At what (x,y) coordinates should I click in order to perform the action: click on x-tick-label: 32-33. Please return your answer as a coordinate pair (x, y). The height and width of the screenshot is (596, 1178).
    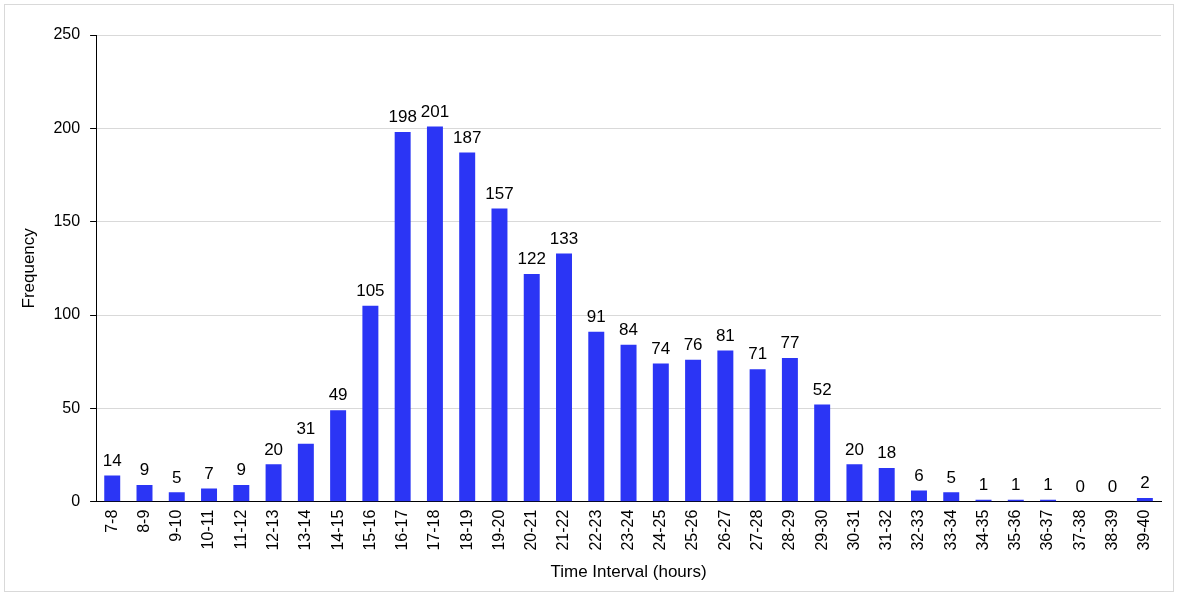
    Looking at the image, I should click on (918, 530).